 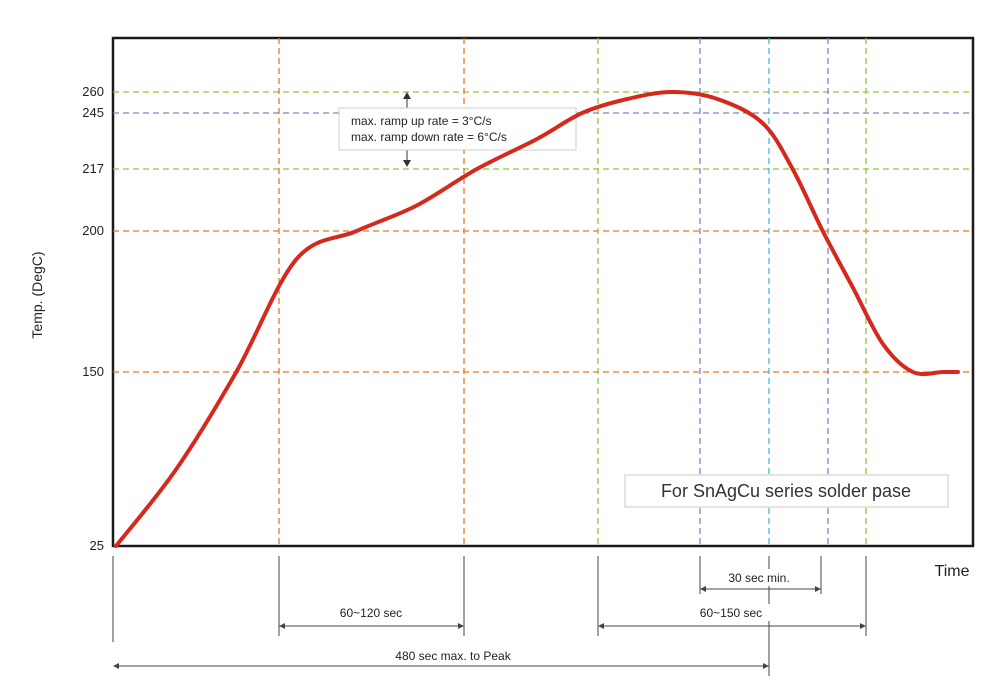 I want to click on y-tick-150: 150, so click(x=93, y=371).